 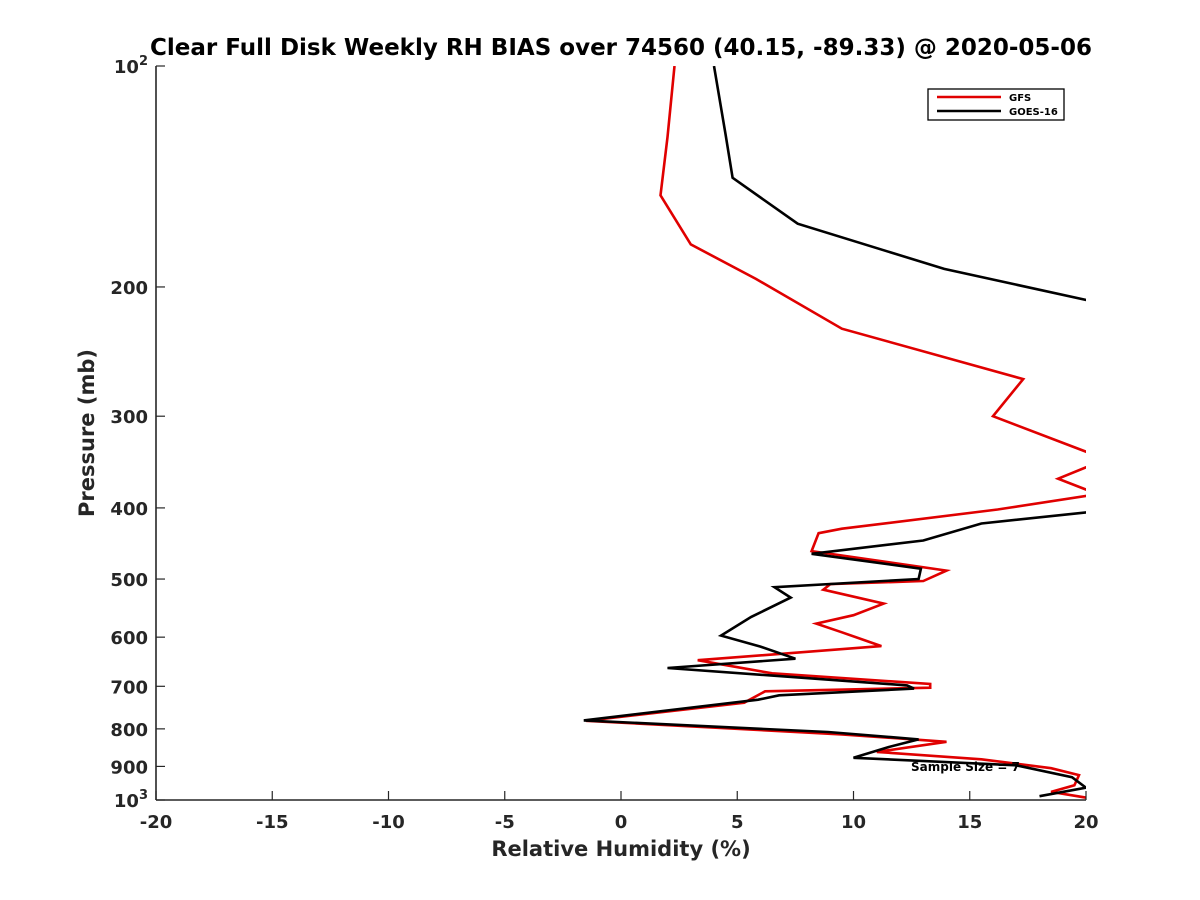 What do you see at coordinates (129, 417) in the screenshot?
I see `y-tick-label: 300` at bounding box center [129, 417].